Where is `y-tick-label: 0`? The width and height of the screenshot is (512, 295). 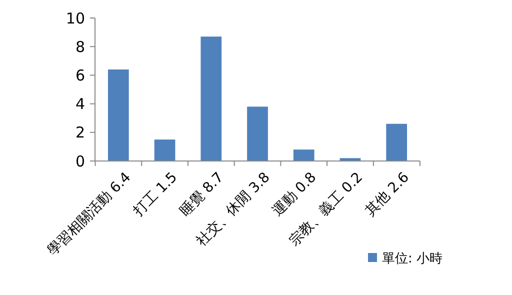
y-tick-label: 0 is located at coordinates (80, 161).